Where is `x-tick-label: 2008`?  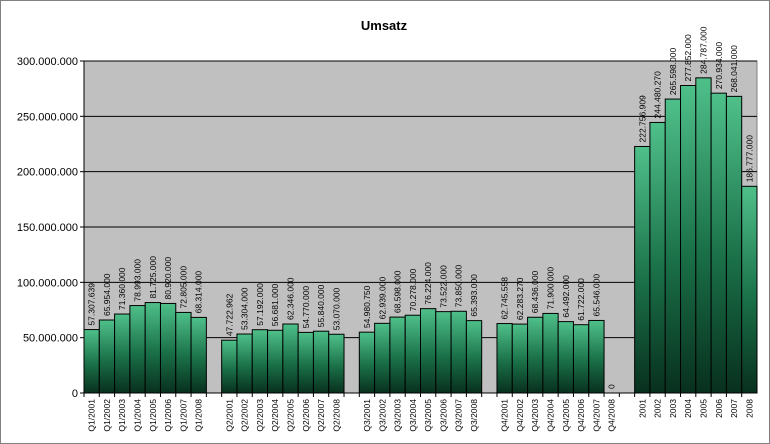 x-tick-label: 2008 is located at coordinates (749, 408).